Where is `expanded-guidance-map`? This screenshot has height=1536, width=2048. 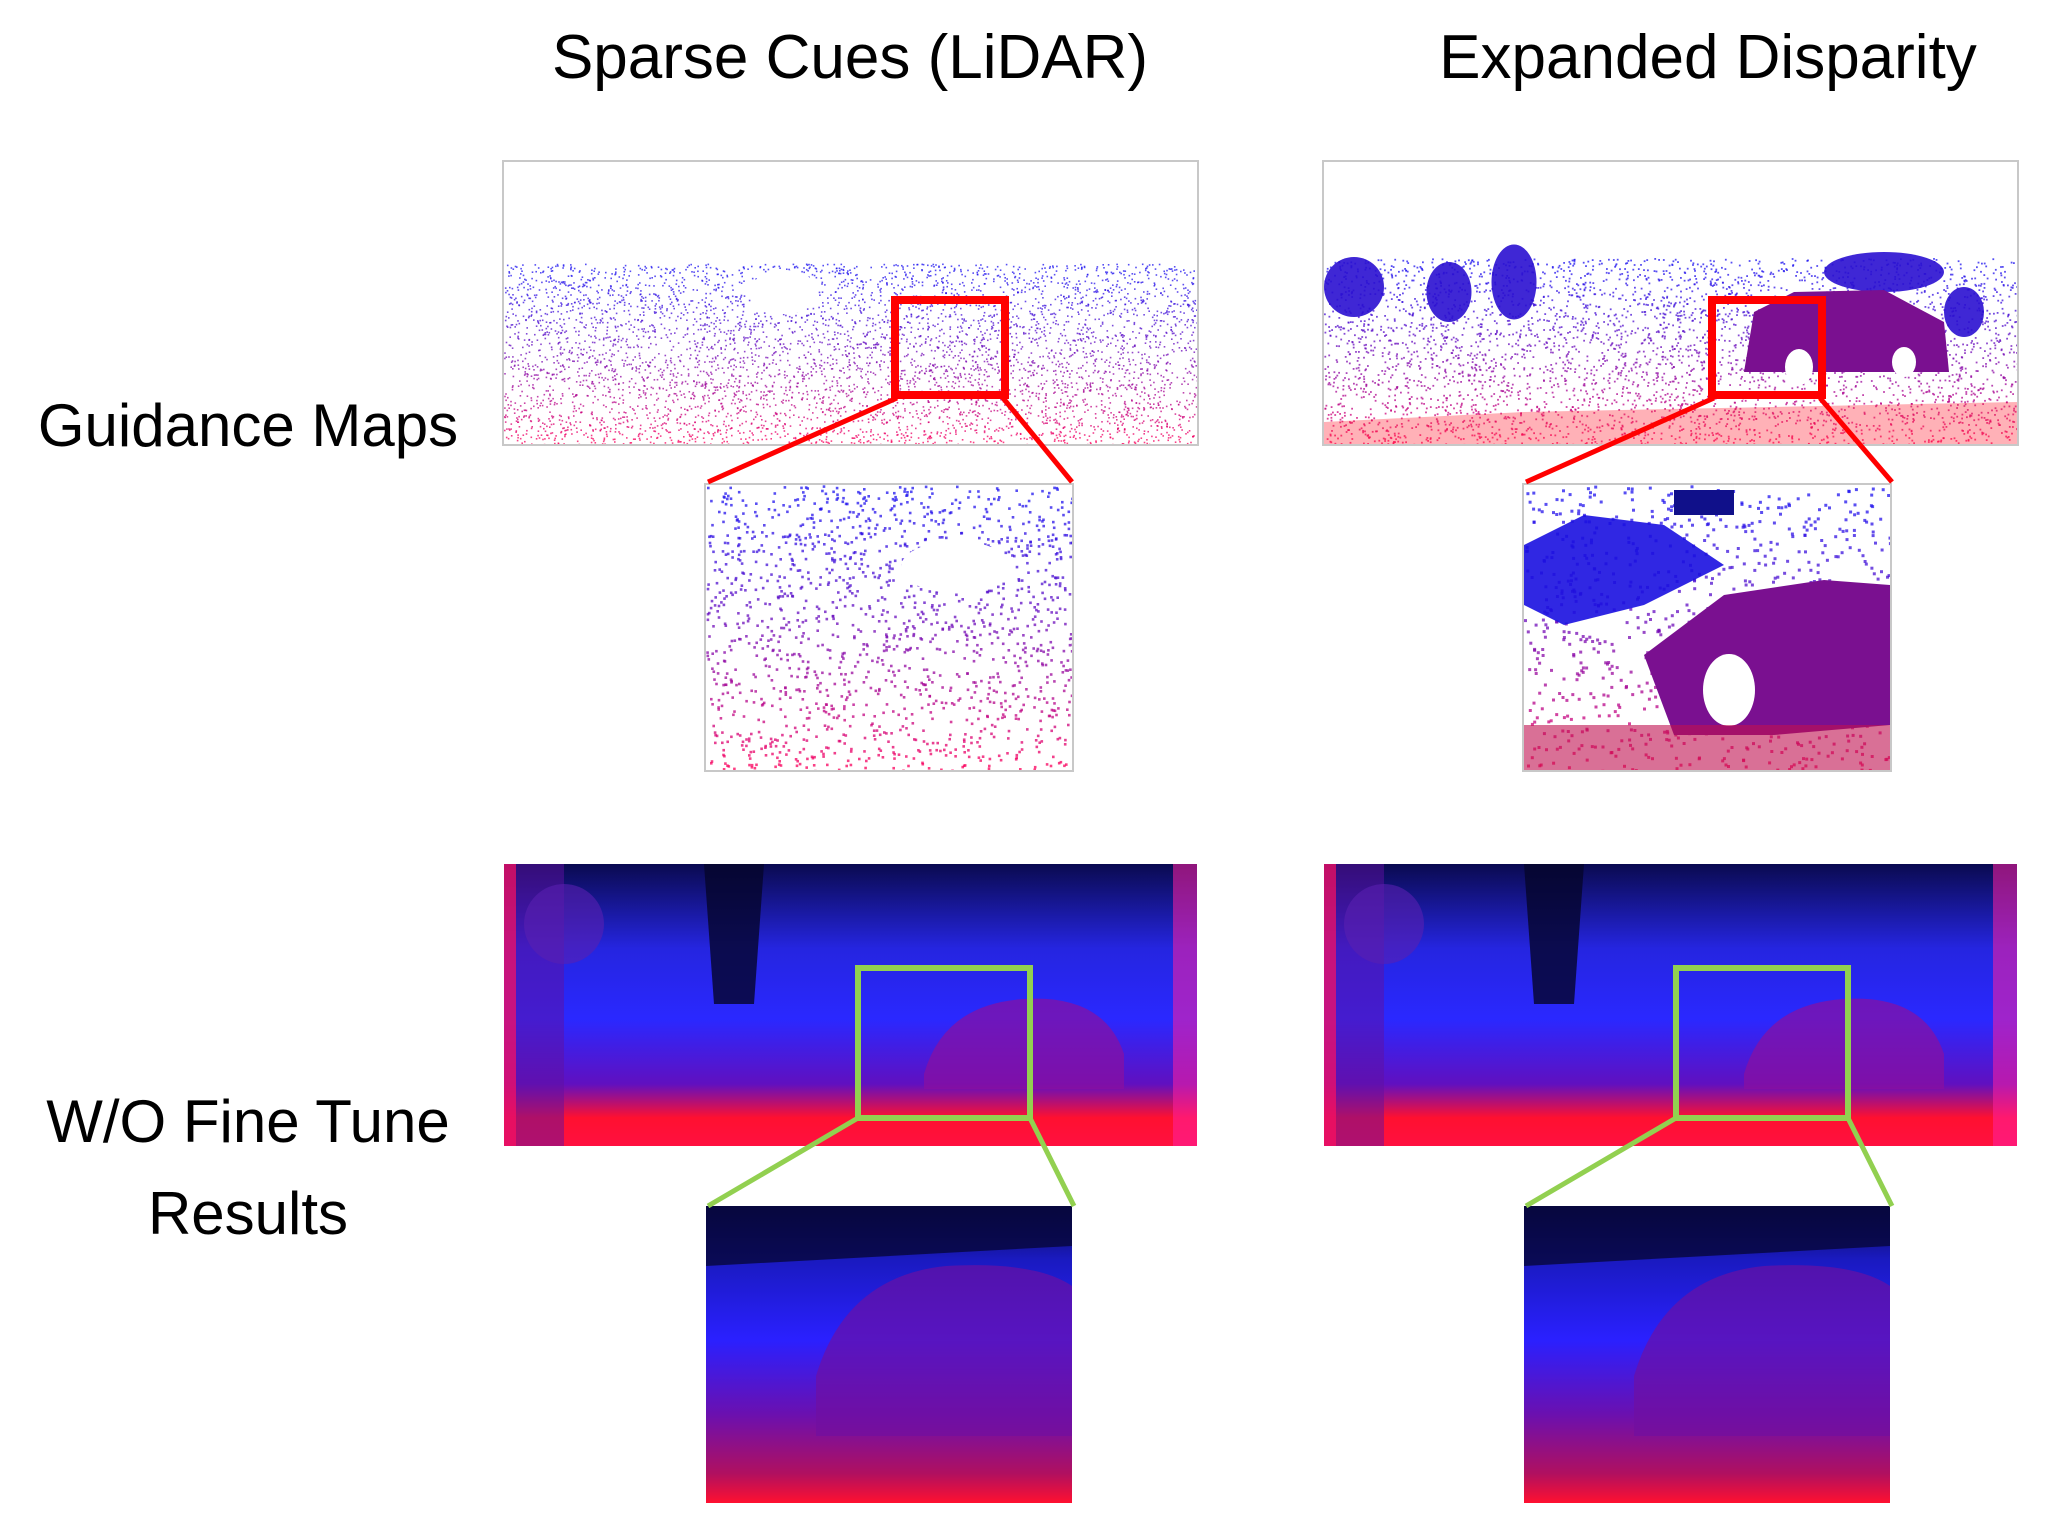 expanded-guidance-map is located at coordinates (1670, 303).